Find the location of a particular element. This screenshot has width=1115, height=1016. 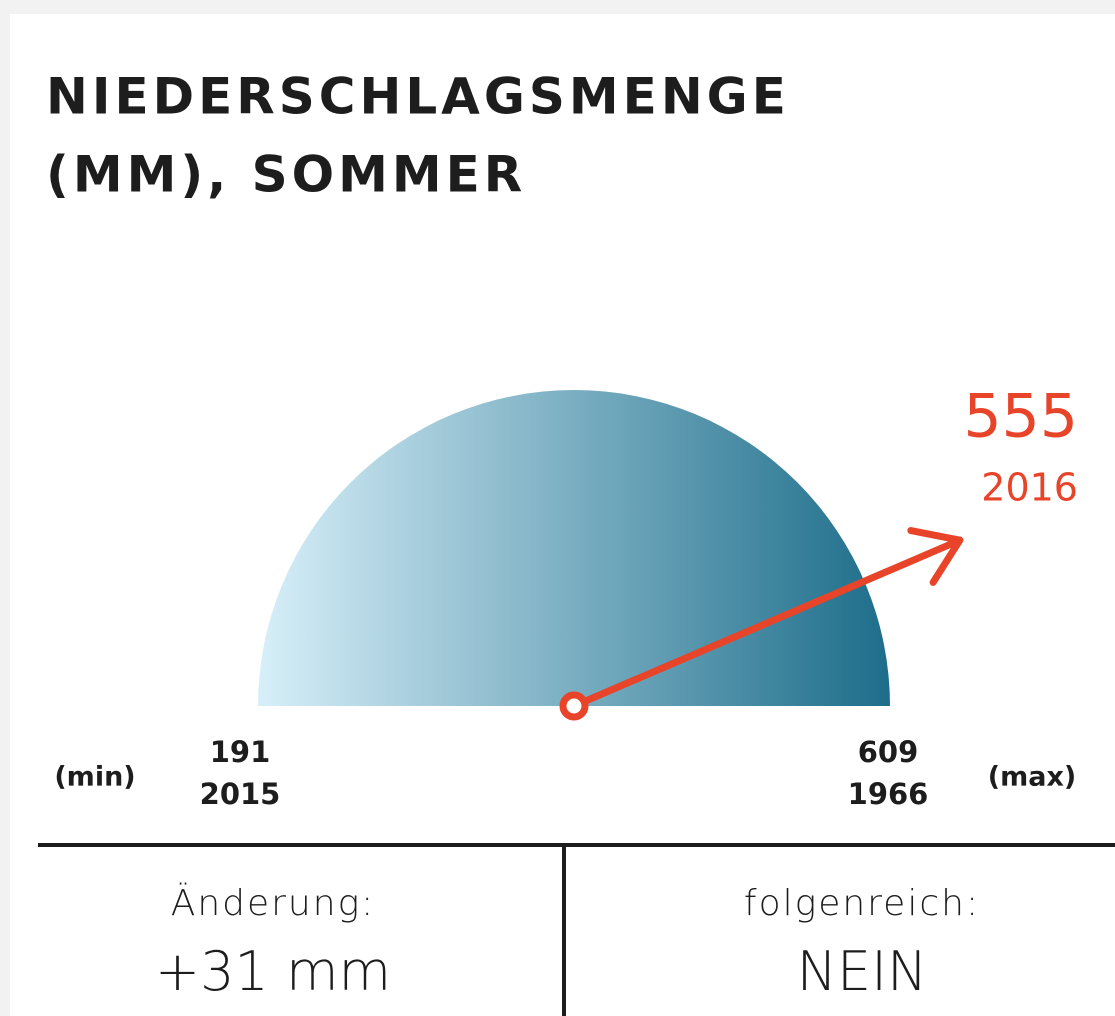

footer-label: folgenreich: is located at coordinates (862, 903).